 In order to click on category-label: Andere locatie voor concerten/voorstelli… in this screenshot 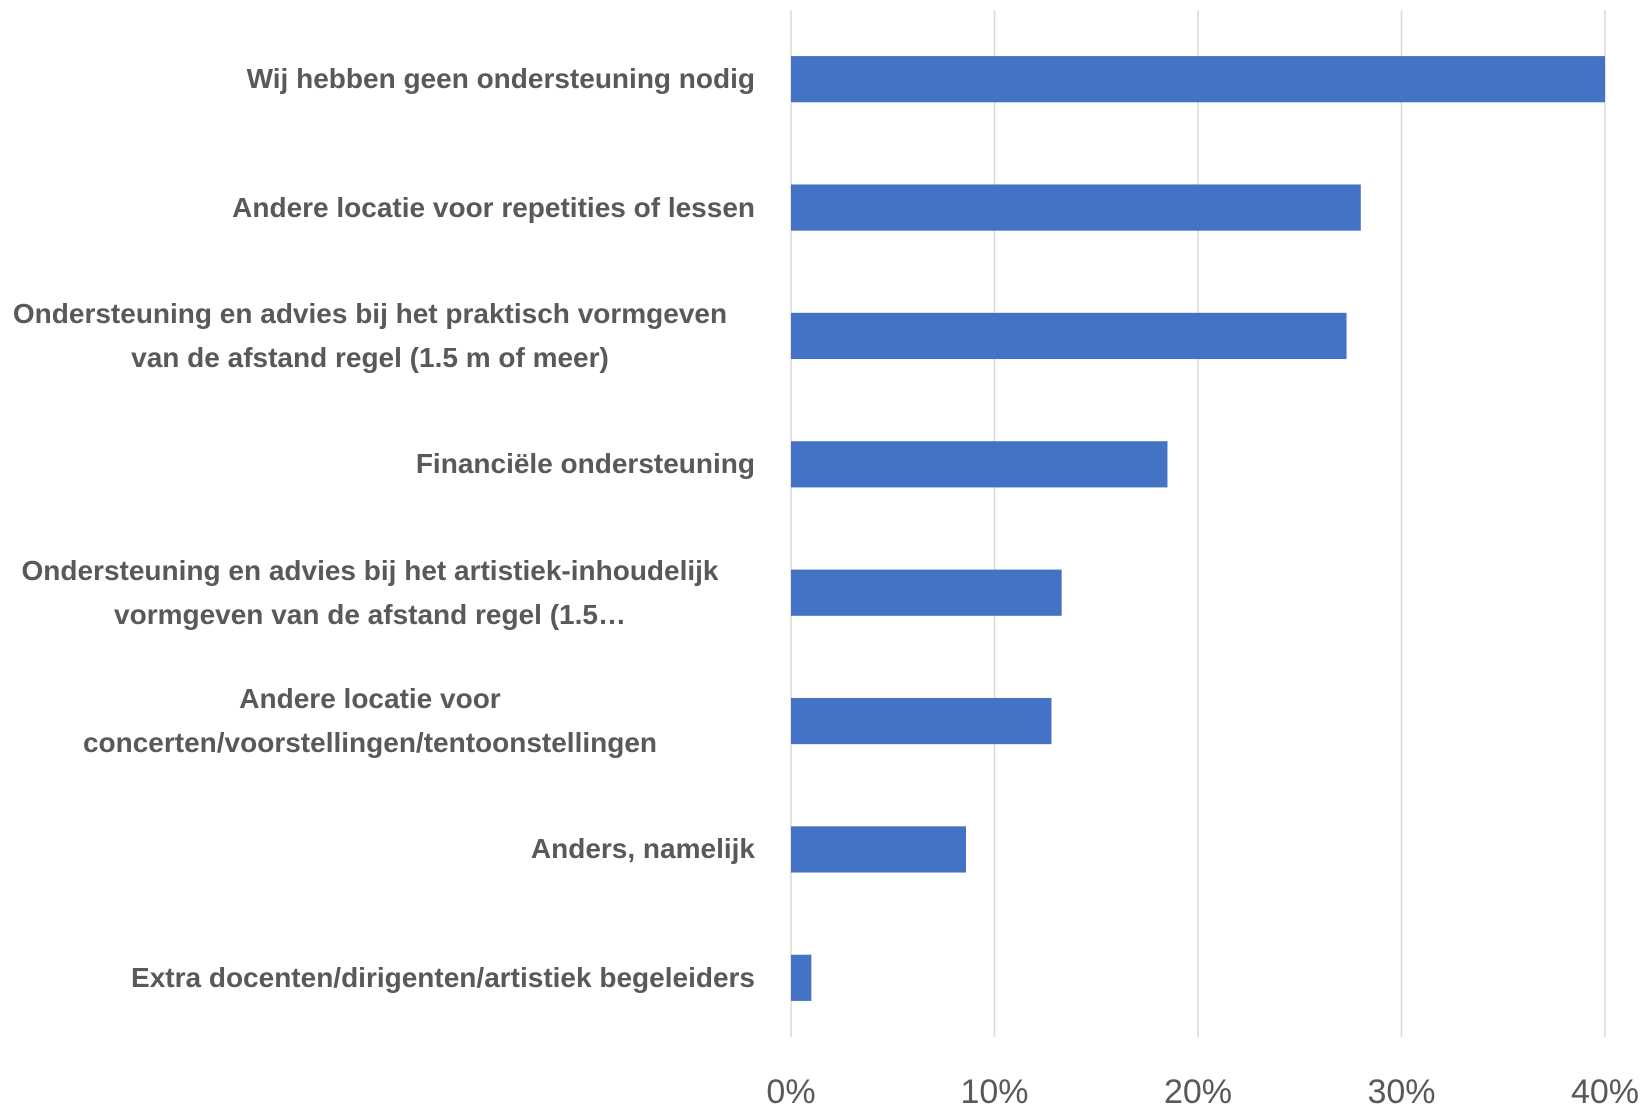, I will do `click(370, 721)`.